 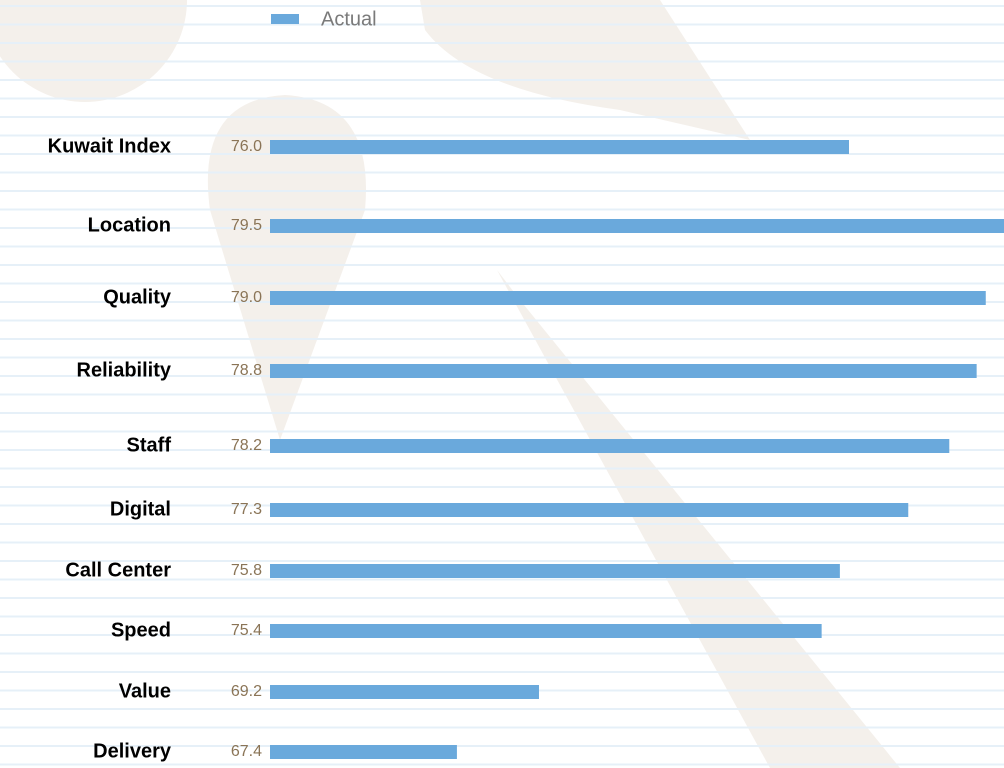 What do you see at coordinates (145, 691) in the screenshot?
I see `category-label: Value` at bounding box center [145, 691].